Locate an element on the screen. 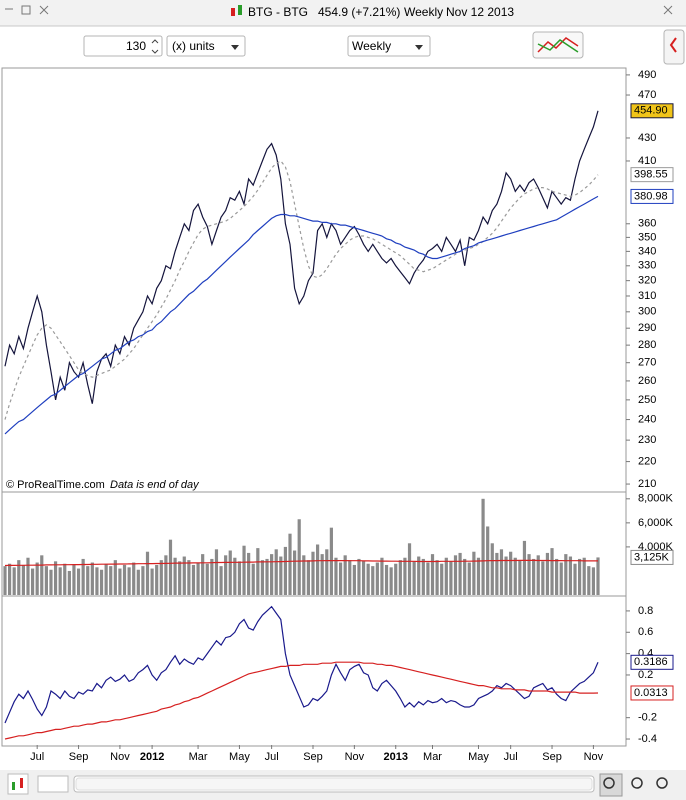 The width and height of the screenshot is (686, 800). close-window-button is located at coordinates (668, 10).